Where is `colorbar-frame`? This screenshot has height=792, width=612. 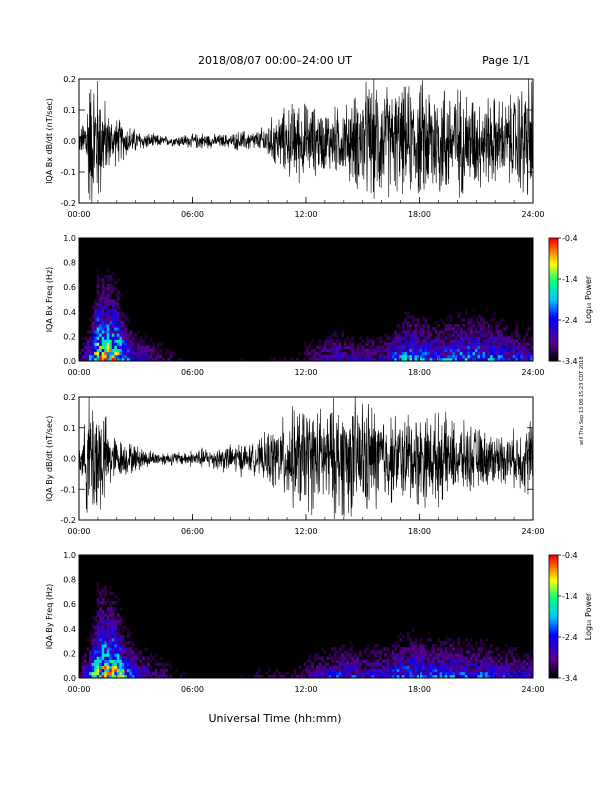
colorbar-frame is located at coordinates (553, 299).